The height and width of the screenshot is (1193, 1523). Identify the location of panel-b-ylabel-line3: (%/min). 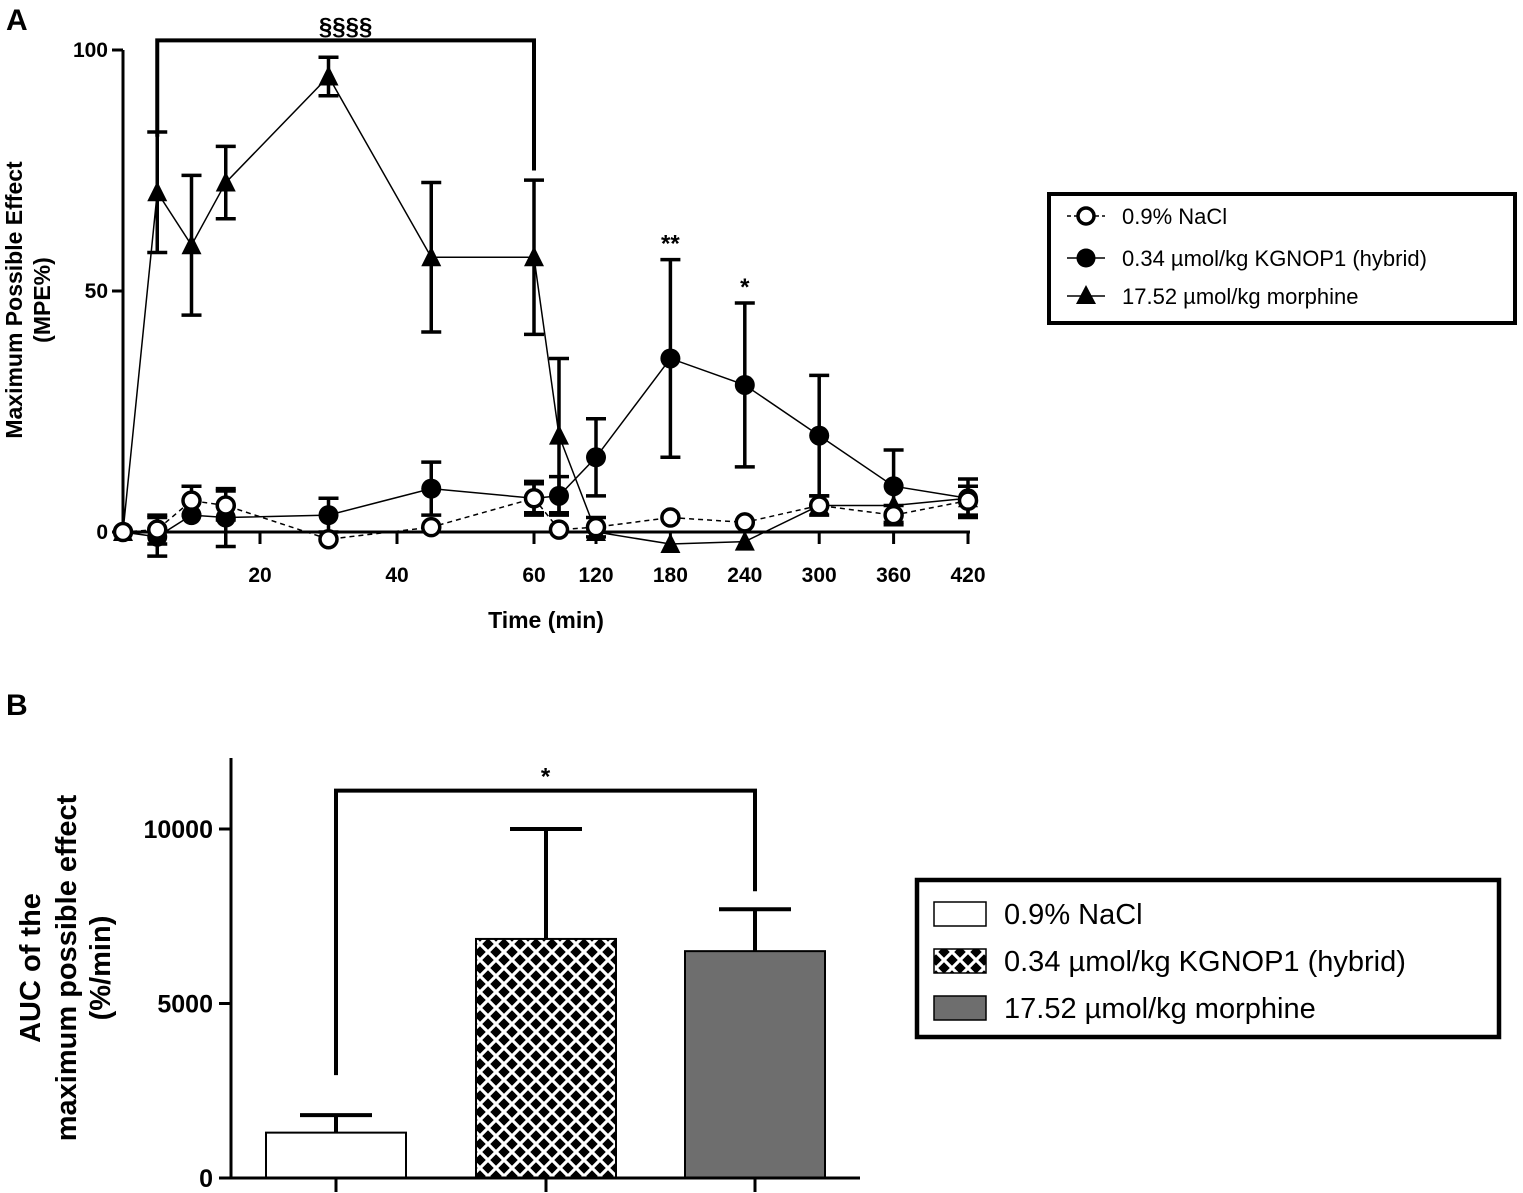
(101, 968).